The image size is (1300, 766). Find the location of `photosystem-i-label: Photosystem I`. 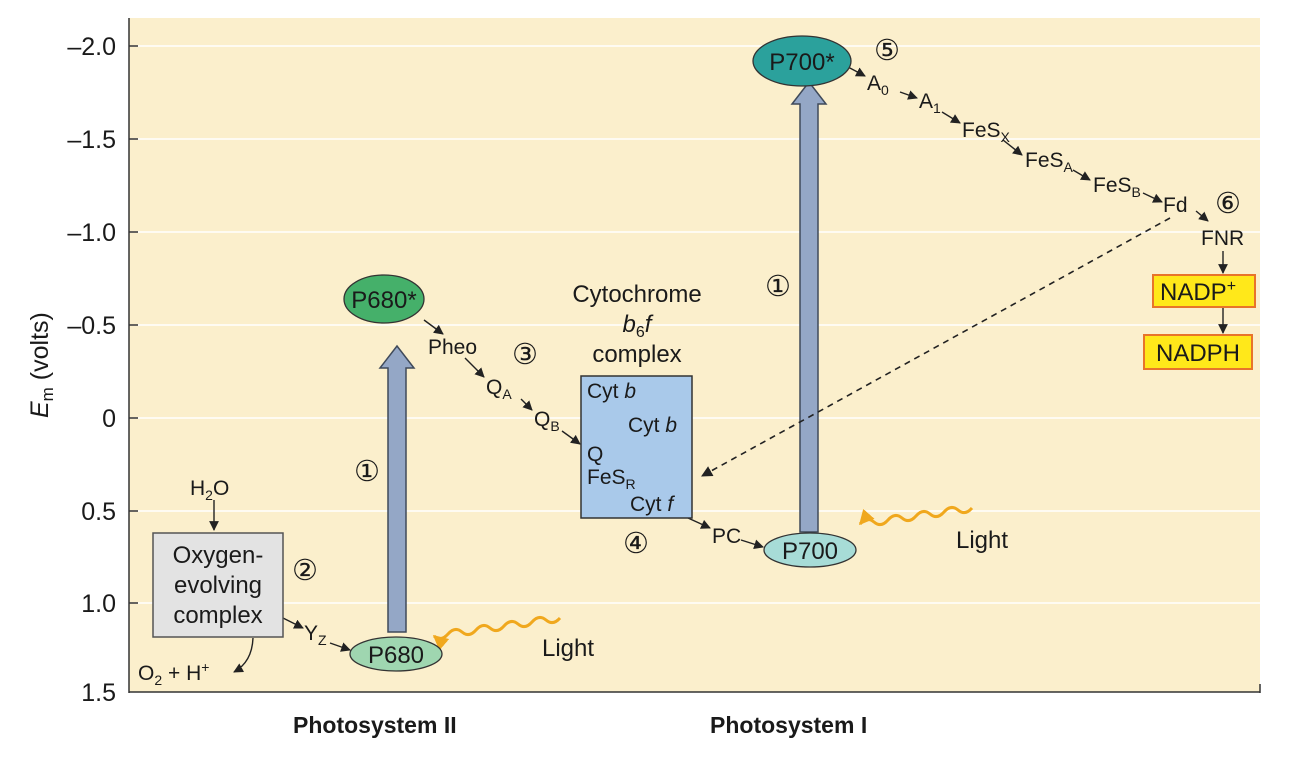

photosystem-i-label: Photosystem I is located at coordinates (788, 725).